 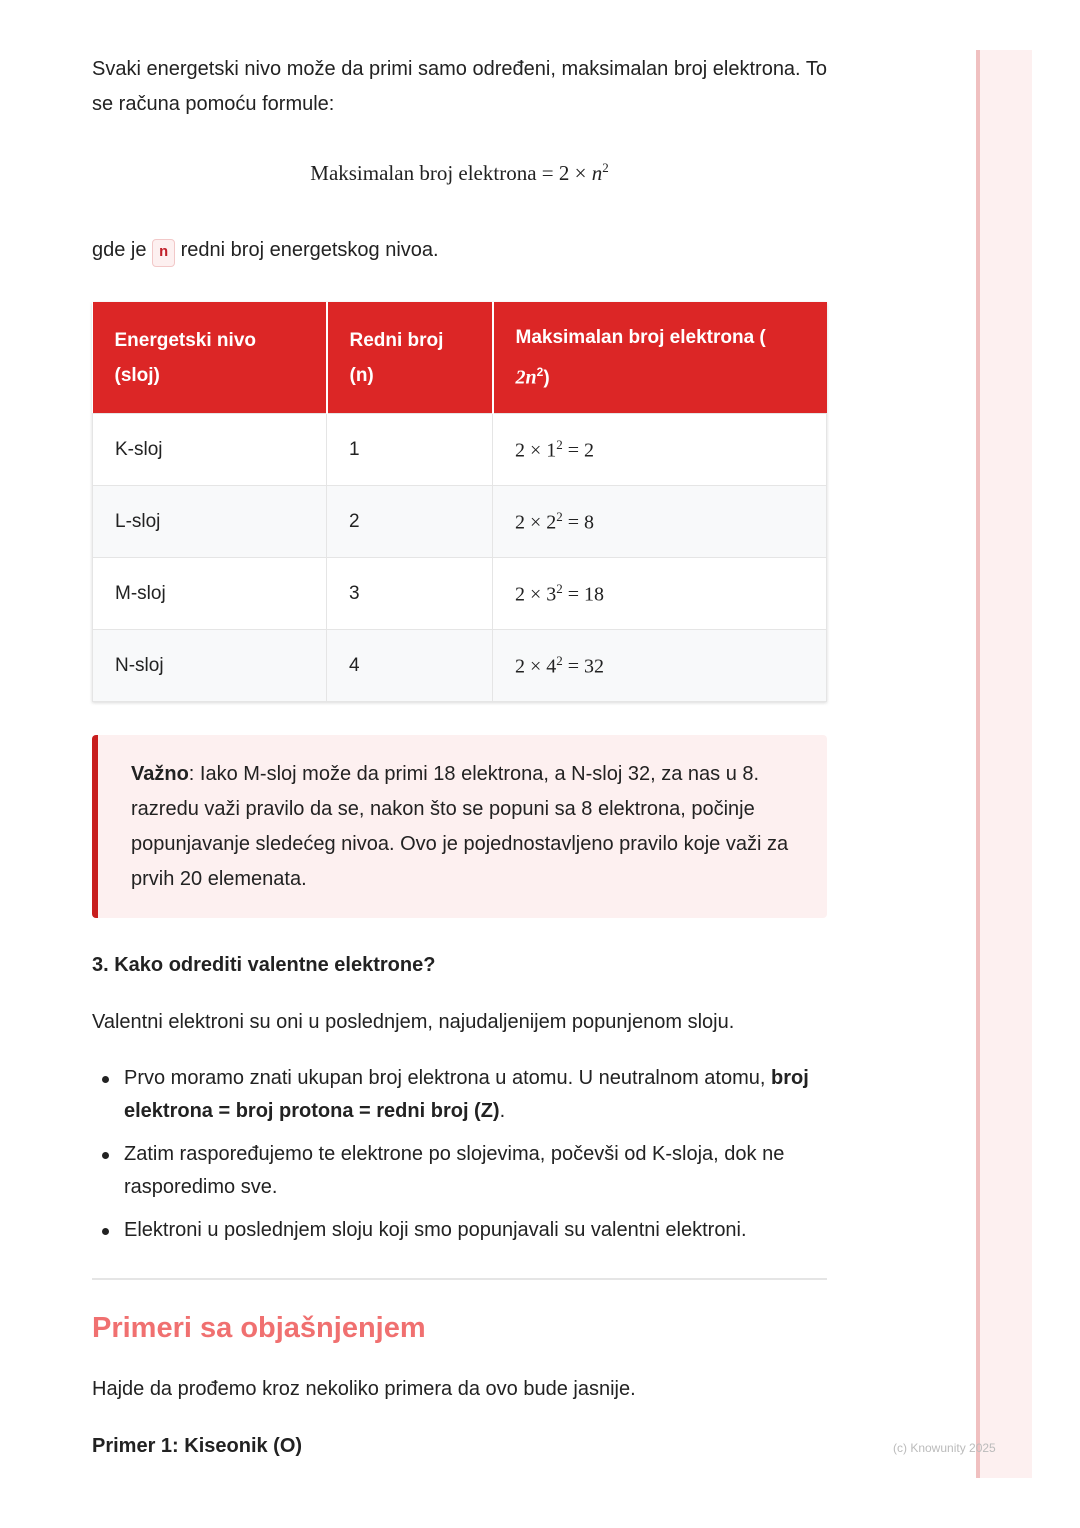 I want to click on header-math: 2n, so click(x=526, y=377).